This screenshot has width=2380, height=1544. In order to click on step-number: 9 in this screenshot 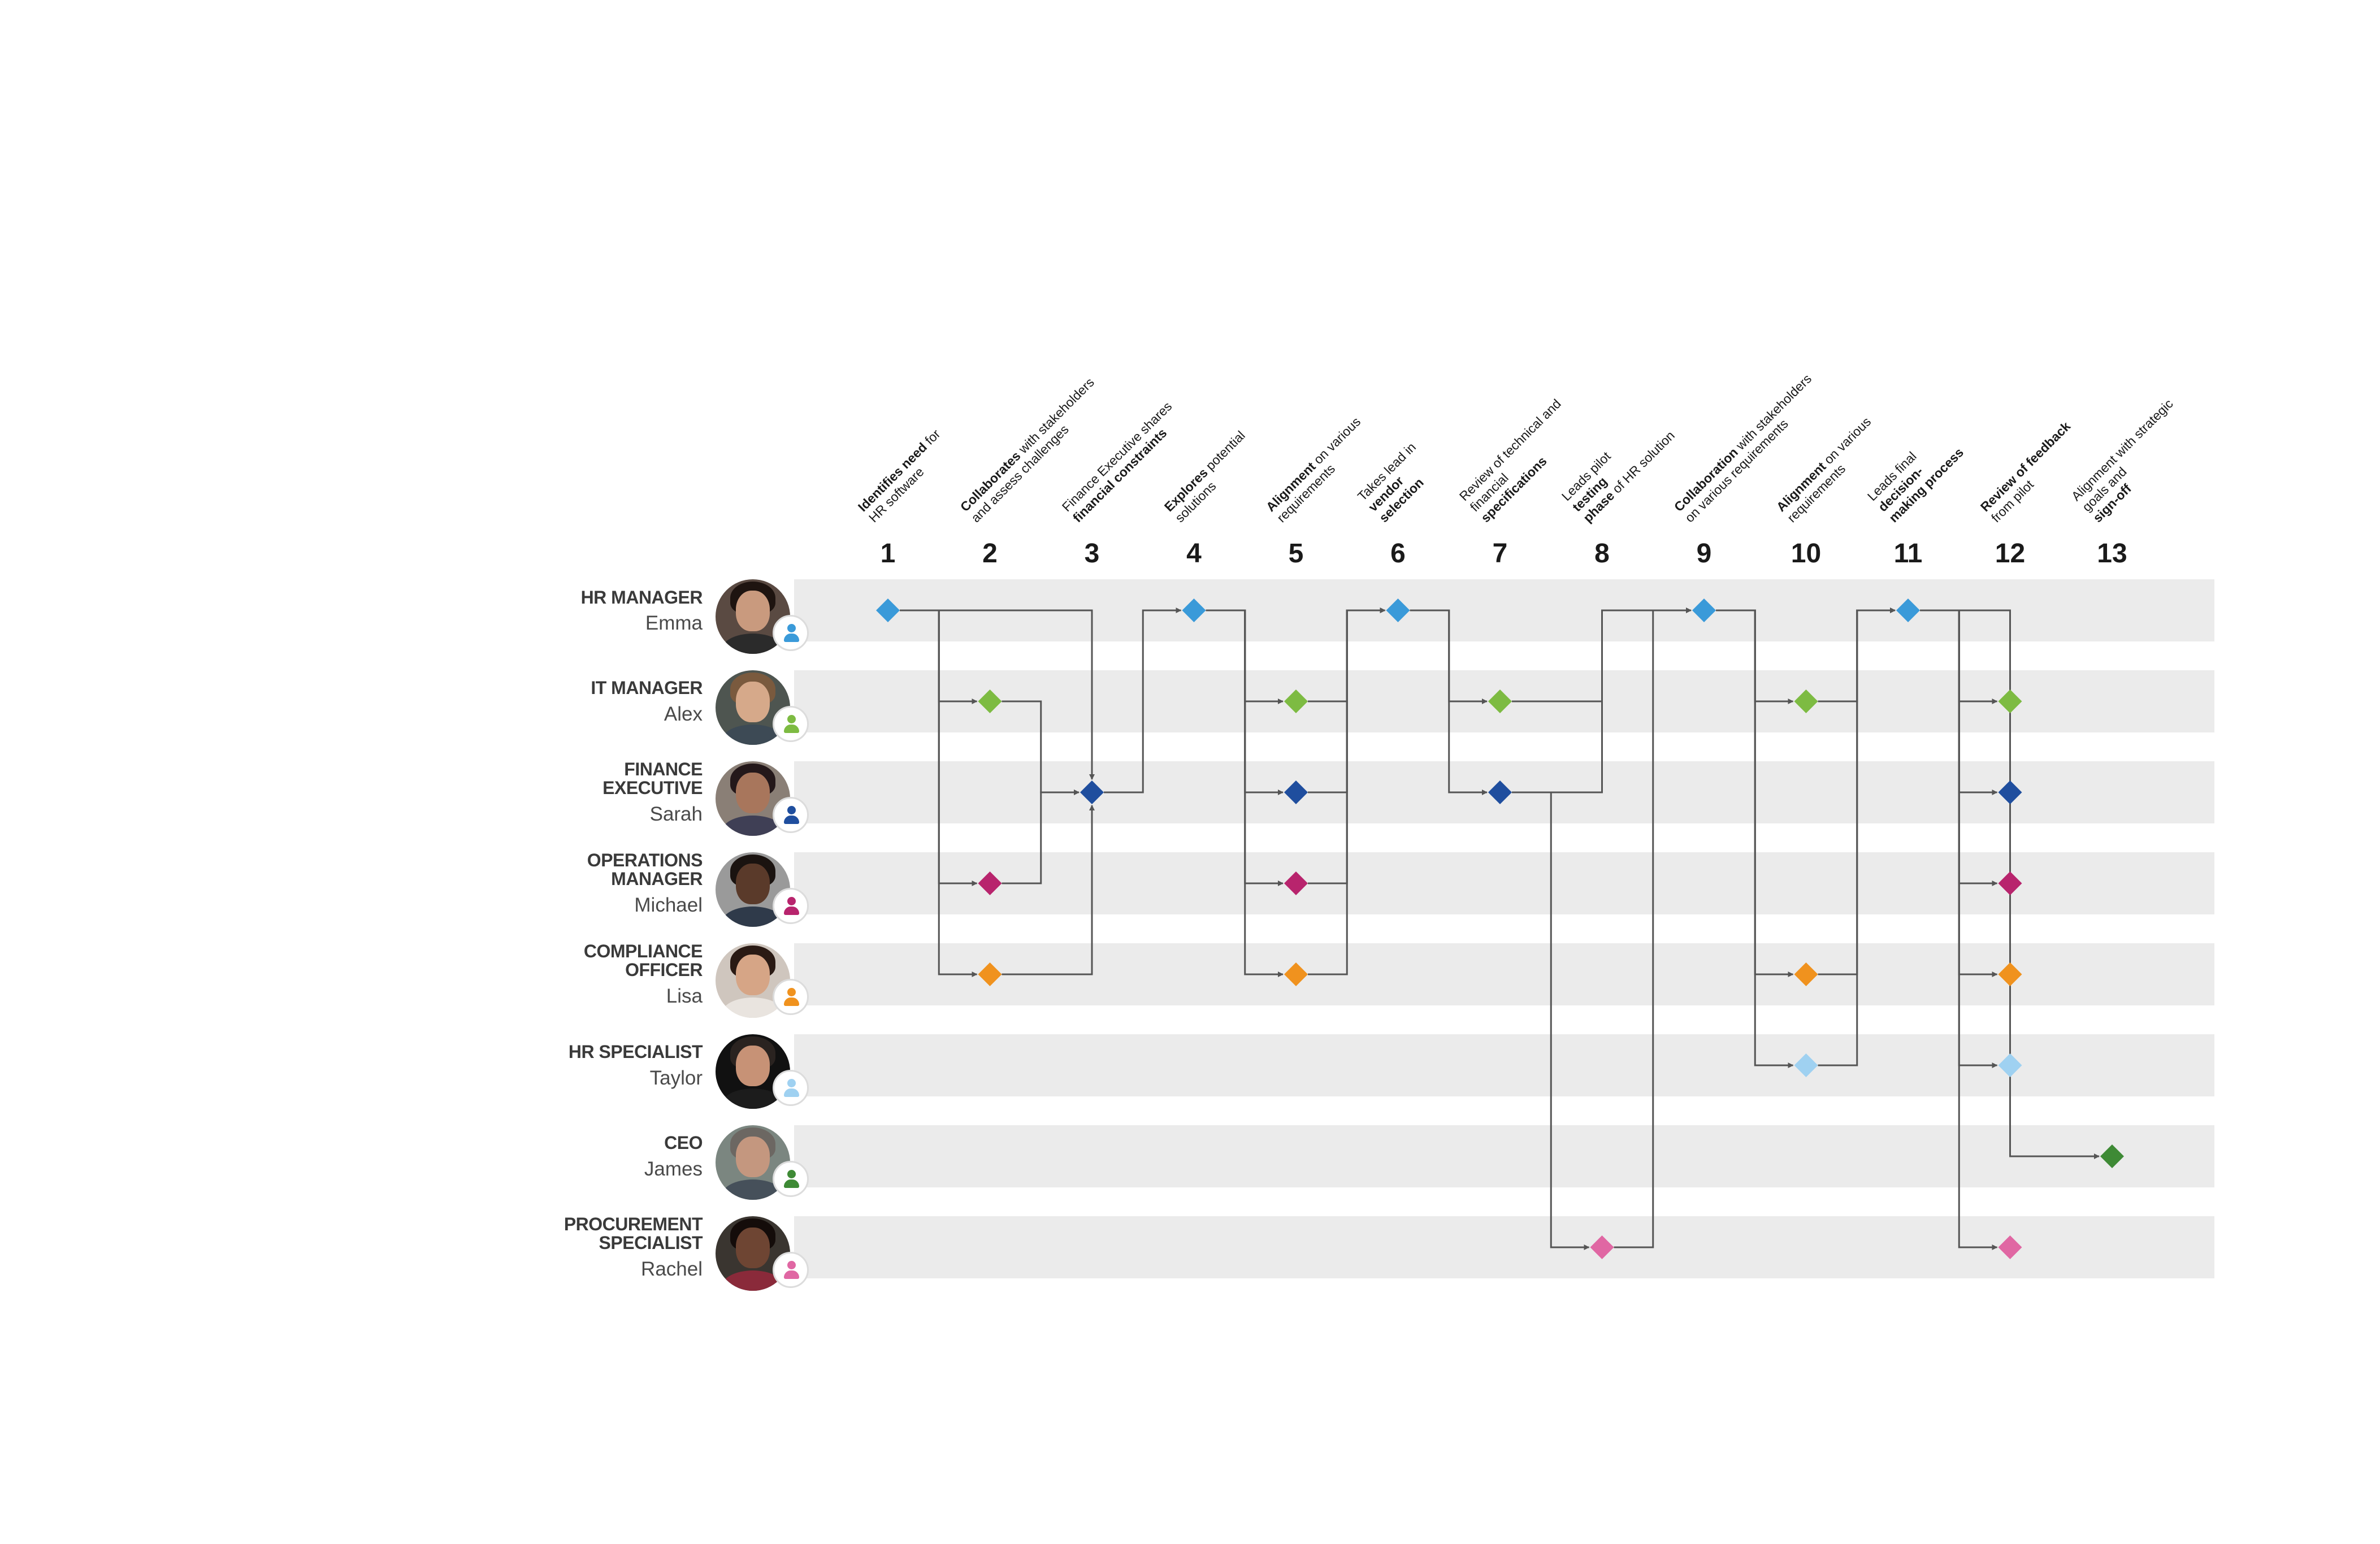, I will do `click(1704, 554)`.